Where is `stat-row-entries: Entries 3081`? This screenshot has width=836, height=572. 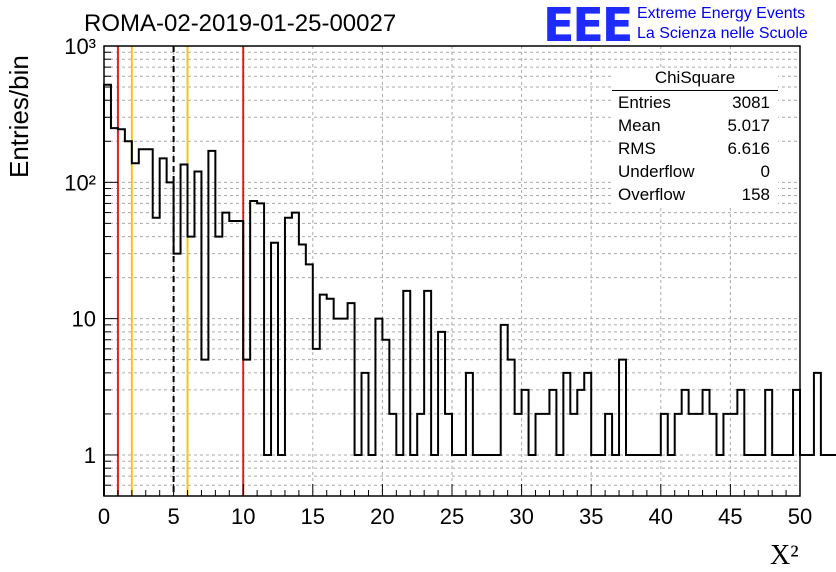 stat-row-entries: Entries 3081 is located at coordinates (695, 102).